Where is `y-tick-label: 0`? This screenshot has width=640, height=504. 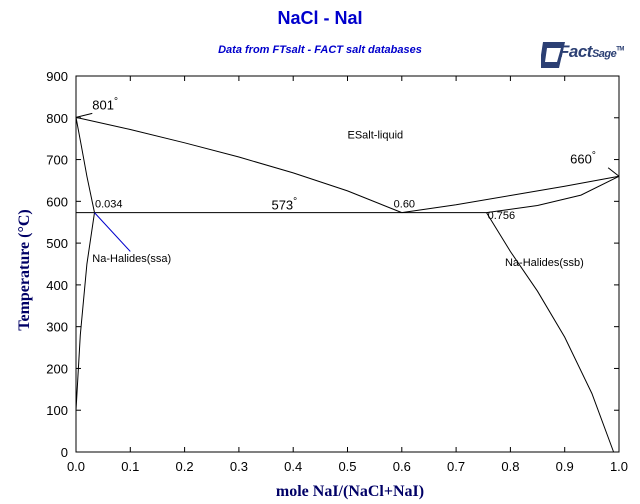 y-tick-label: 0 is located at coordinates (64, 452).